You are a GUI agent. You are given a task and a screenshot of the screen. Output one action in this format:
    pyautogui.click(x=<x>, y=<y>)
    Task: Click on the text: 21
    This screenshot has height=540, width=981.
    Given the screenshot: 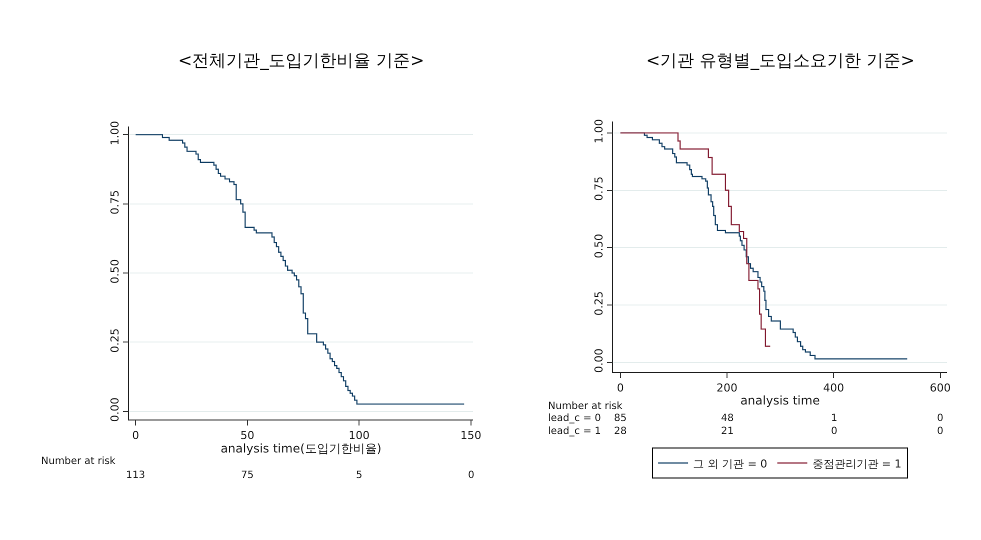 What is the action you would take?
    pyautogui.click(x=727, y=431)
    